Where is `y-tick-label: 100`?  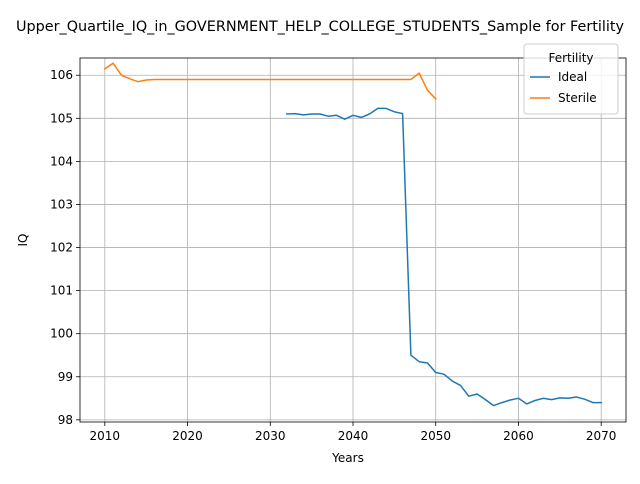
y-tick-label: 100 is located at coordinates (61, 334).